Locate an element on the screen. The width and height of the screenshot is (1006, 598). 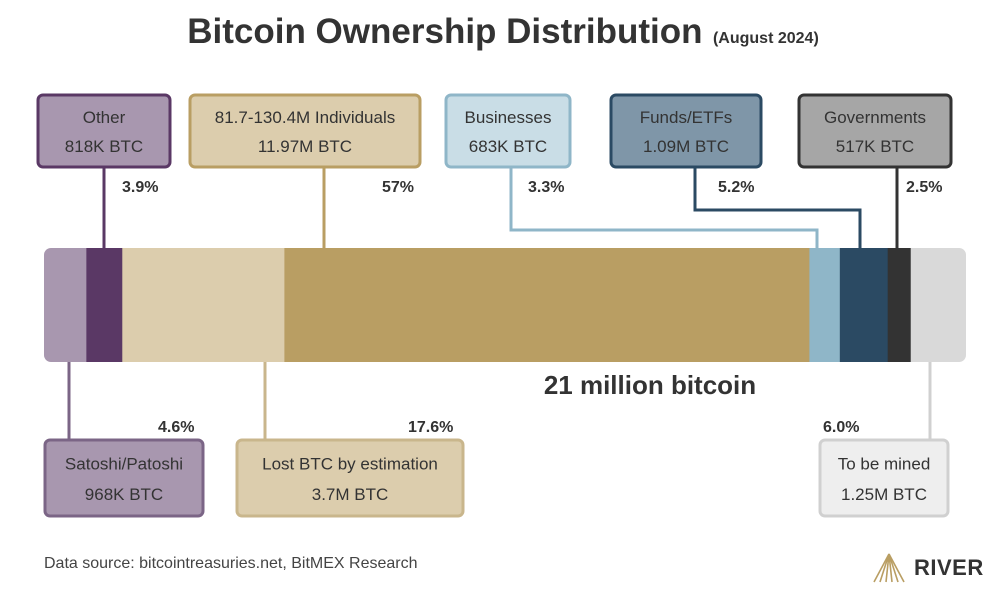
label-box-governments: Governments 517K BTC is located at coordinates (875, 131).